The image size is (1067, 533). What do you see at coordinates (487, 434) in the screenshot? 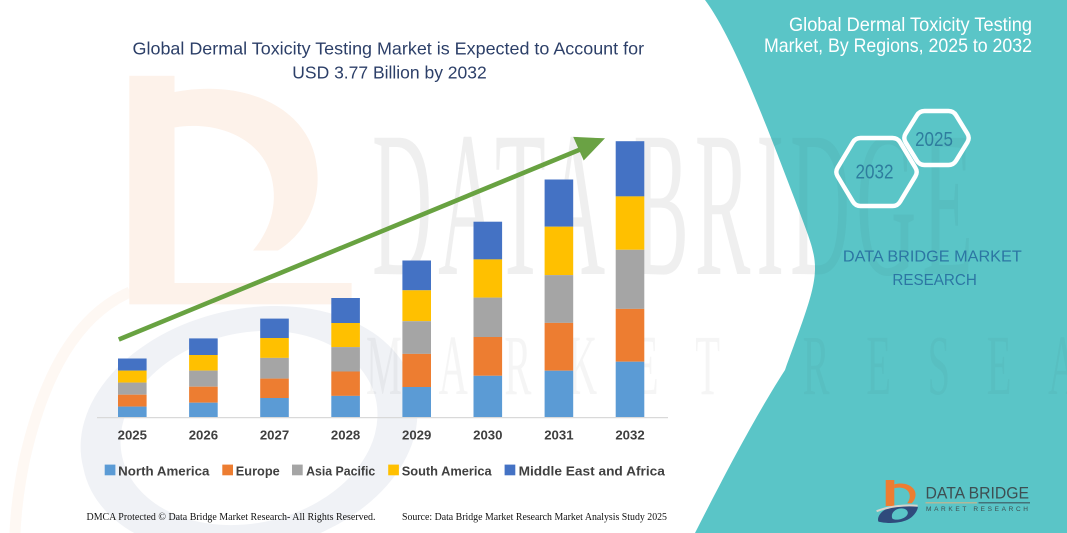
I see `svg-text: 2030` at bounding box center [487, 434].